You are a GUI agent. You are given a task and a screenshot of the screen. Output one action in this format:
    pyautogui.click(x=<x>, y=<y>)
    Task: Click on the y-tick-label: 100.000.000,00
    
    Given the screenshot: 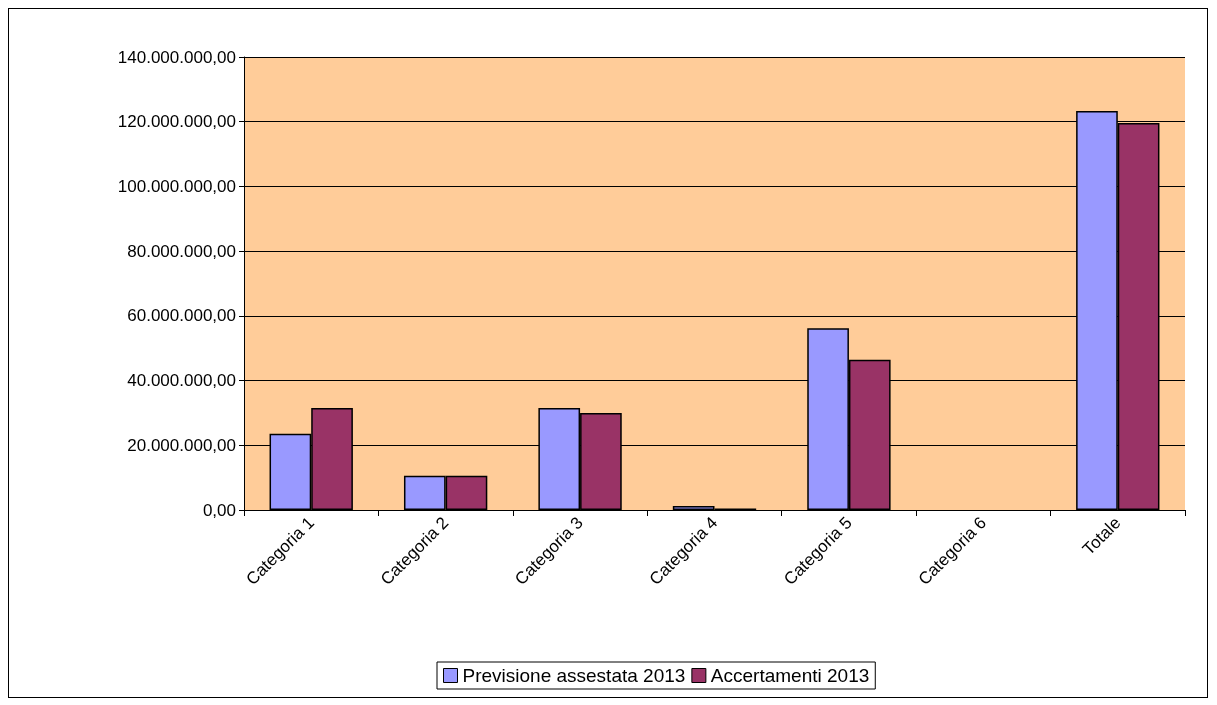 What is the action you would take?
    pyautogui.click(x=176, y=186)
    